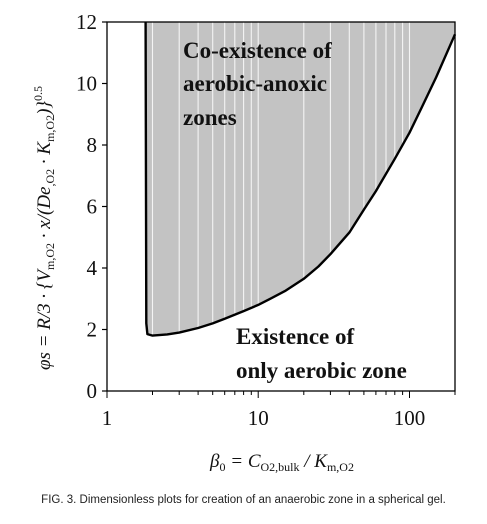 The width and height of the screenshot is (487, 524). Describe the element at coordinates (92, 268) in the screenshot. I see `y-tick-label: 4` at that location.